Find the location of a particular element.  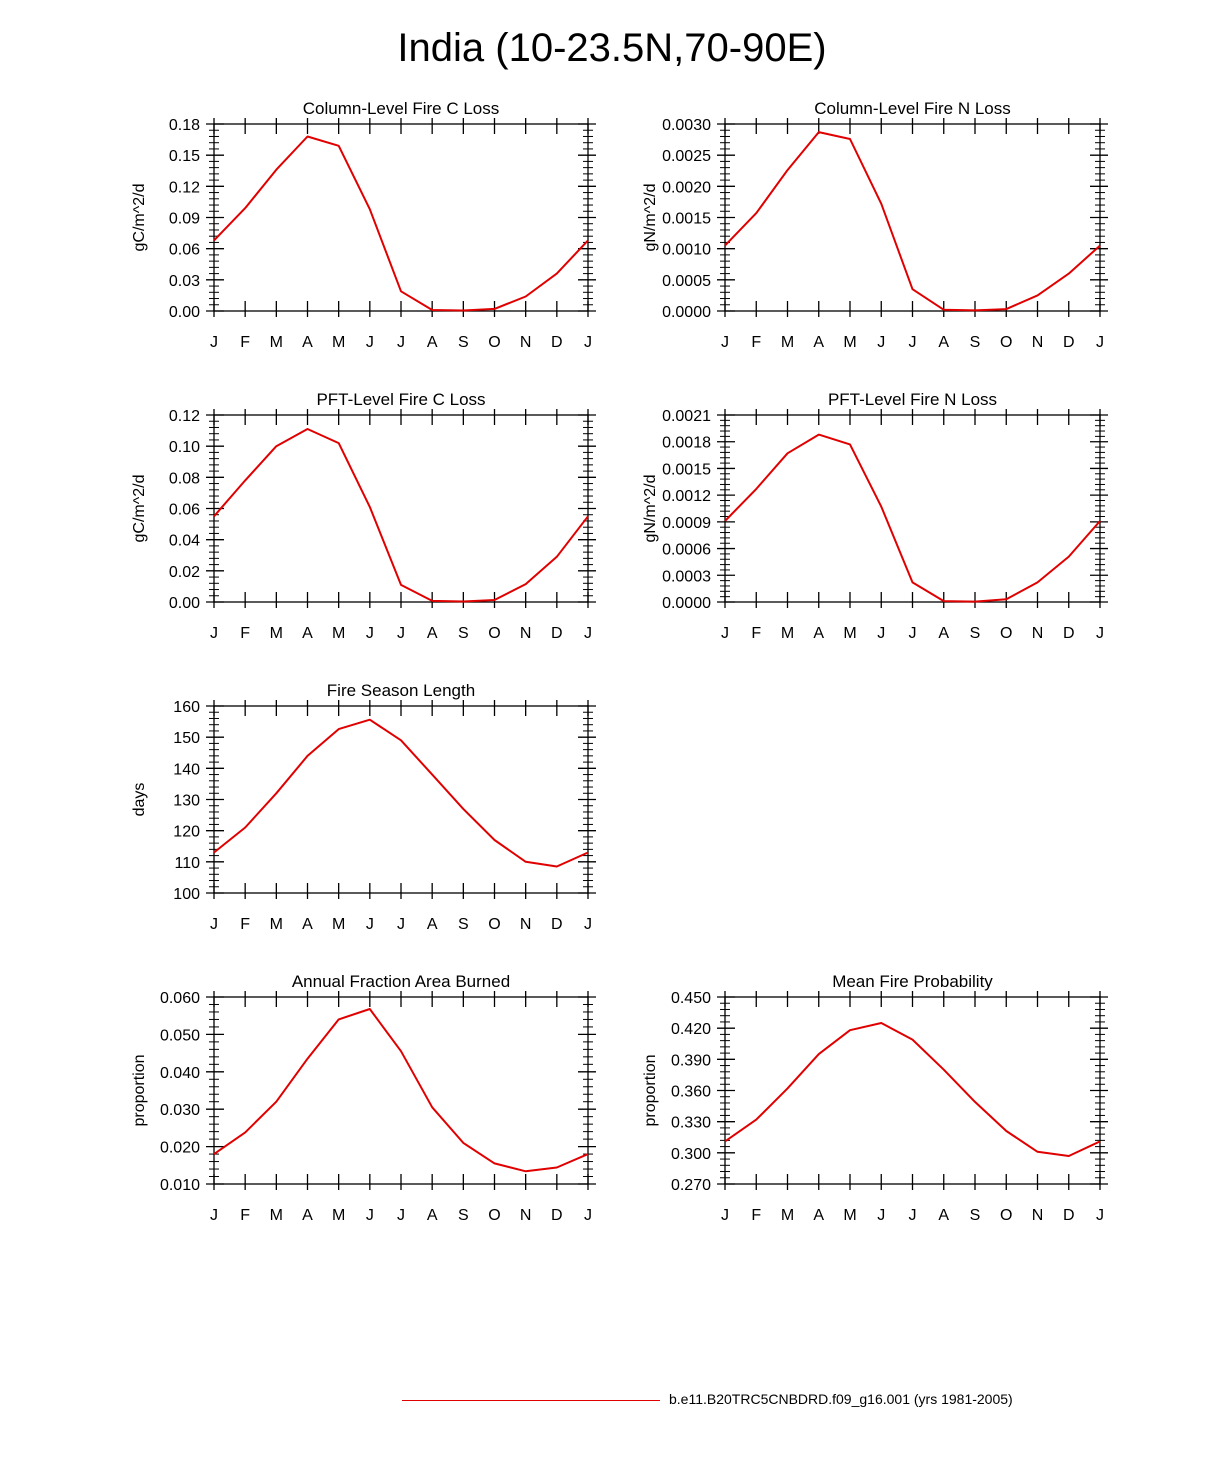

chart-title: Column-Level Fire N Loss is located at coordinates (912, 108).